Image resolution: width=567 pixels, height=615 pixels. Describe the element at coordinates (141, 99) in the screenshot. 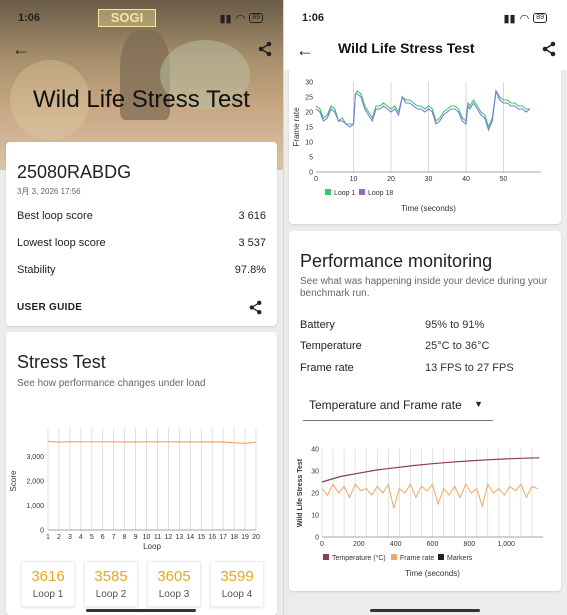

I see `hero-title: Wild Life Stress Test` at that location.